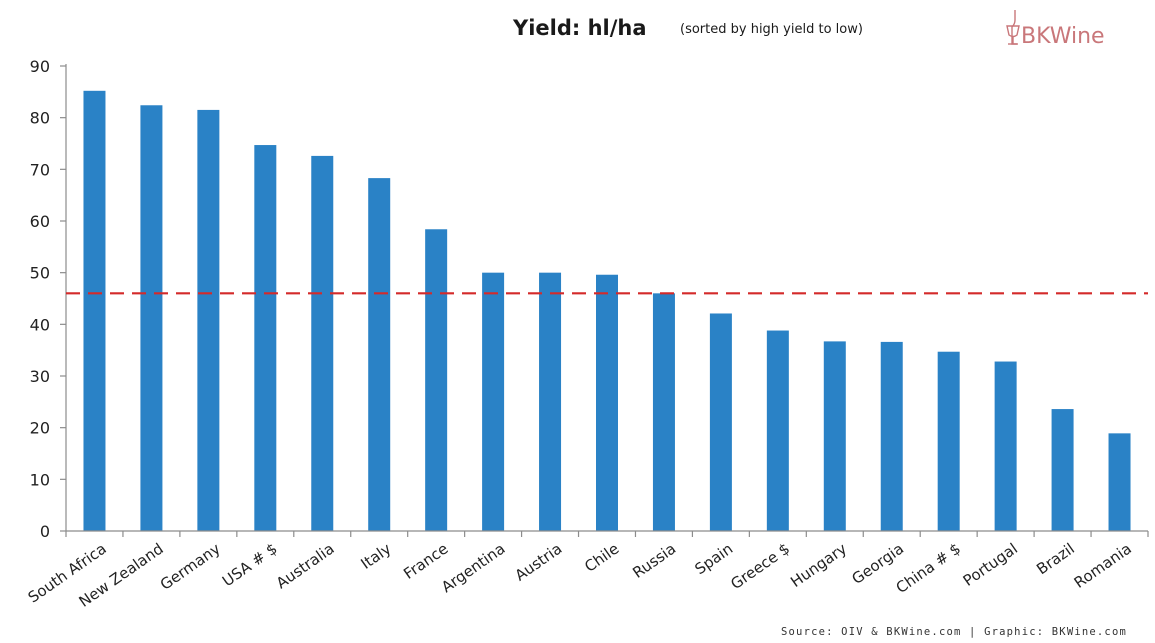  I want to click on y-tick-label: 40, so click(40, 324).